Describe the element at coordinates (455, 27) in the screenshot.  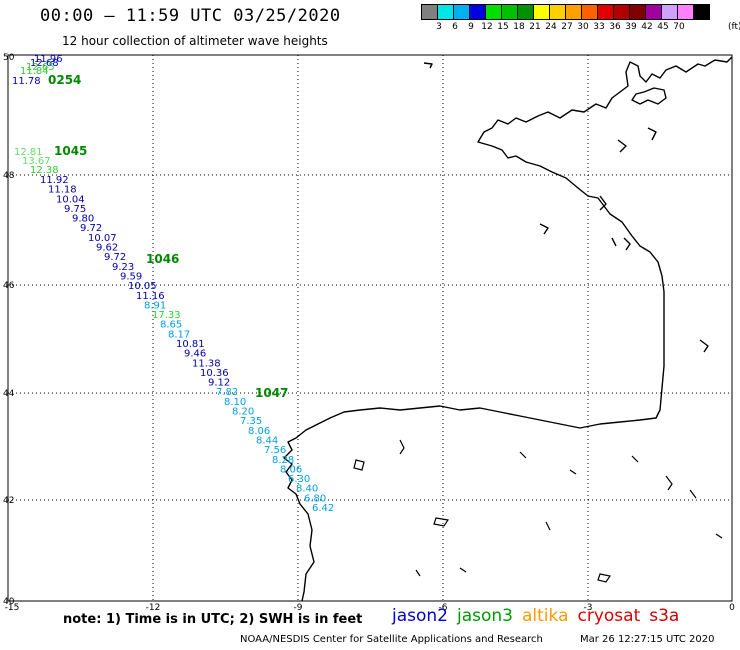
I see `legend-value: 6` at that location.